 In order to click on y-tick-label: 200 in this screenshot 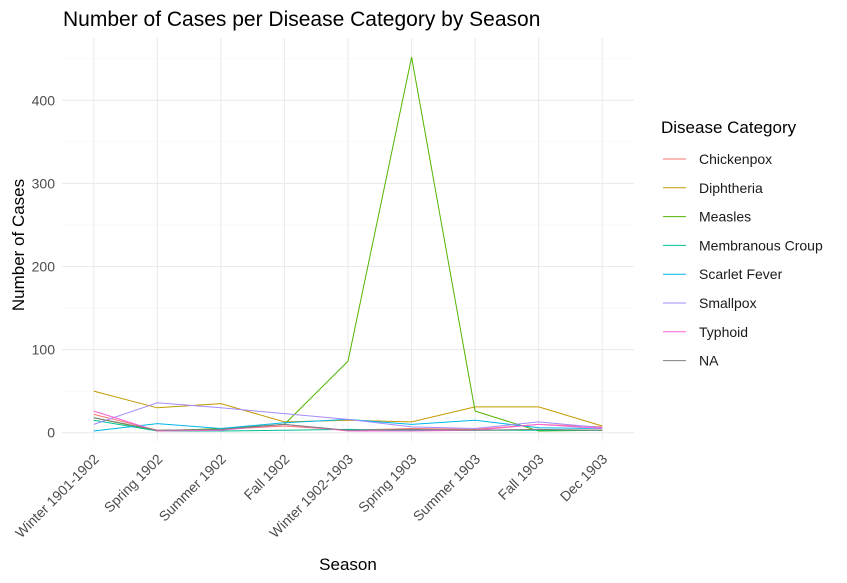, I will do `click(44, 267)`.